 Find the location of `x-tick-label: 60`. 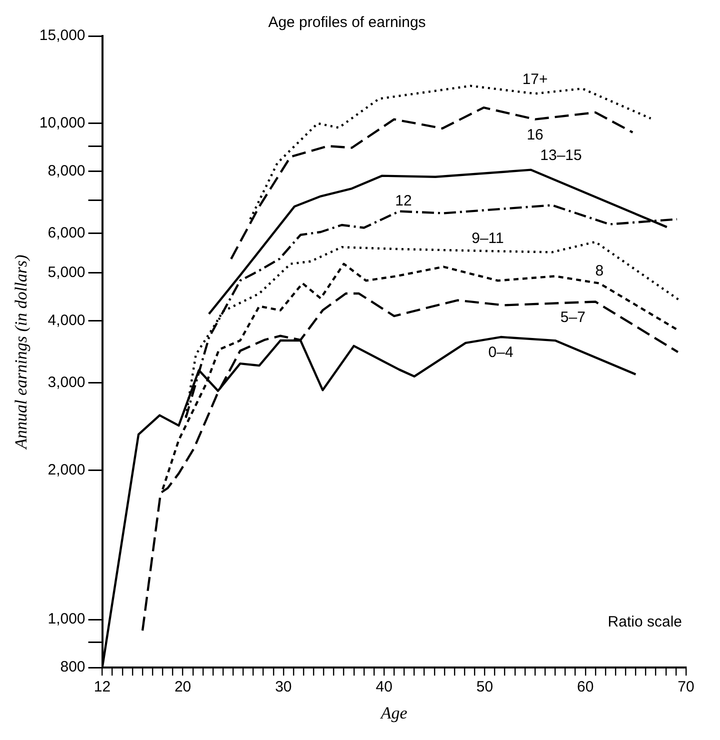

x-tick-label: 60 is located at coordinates (585, 687).